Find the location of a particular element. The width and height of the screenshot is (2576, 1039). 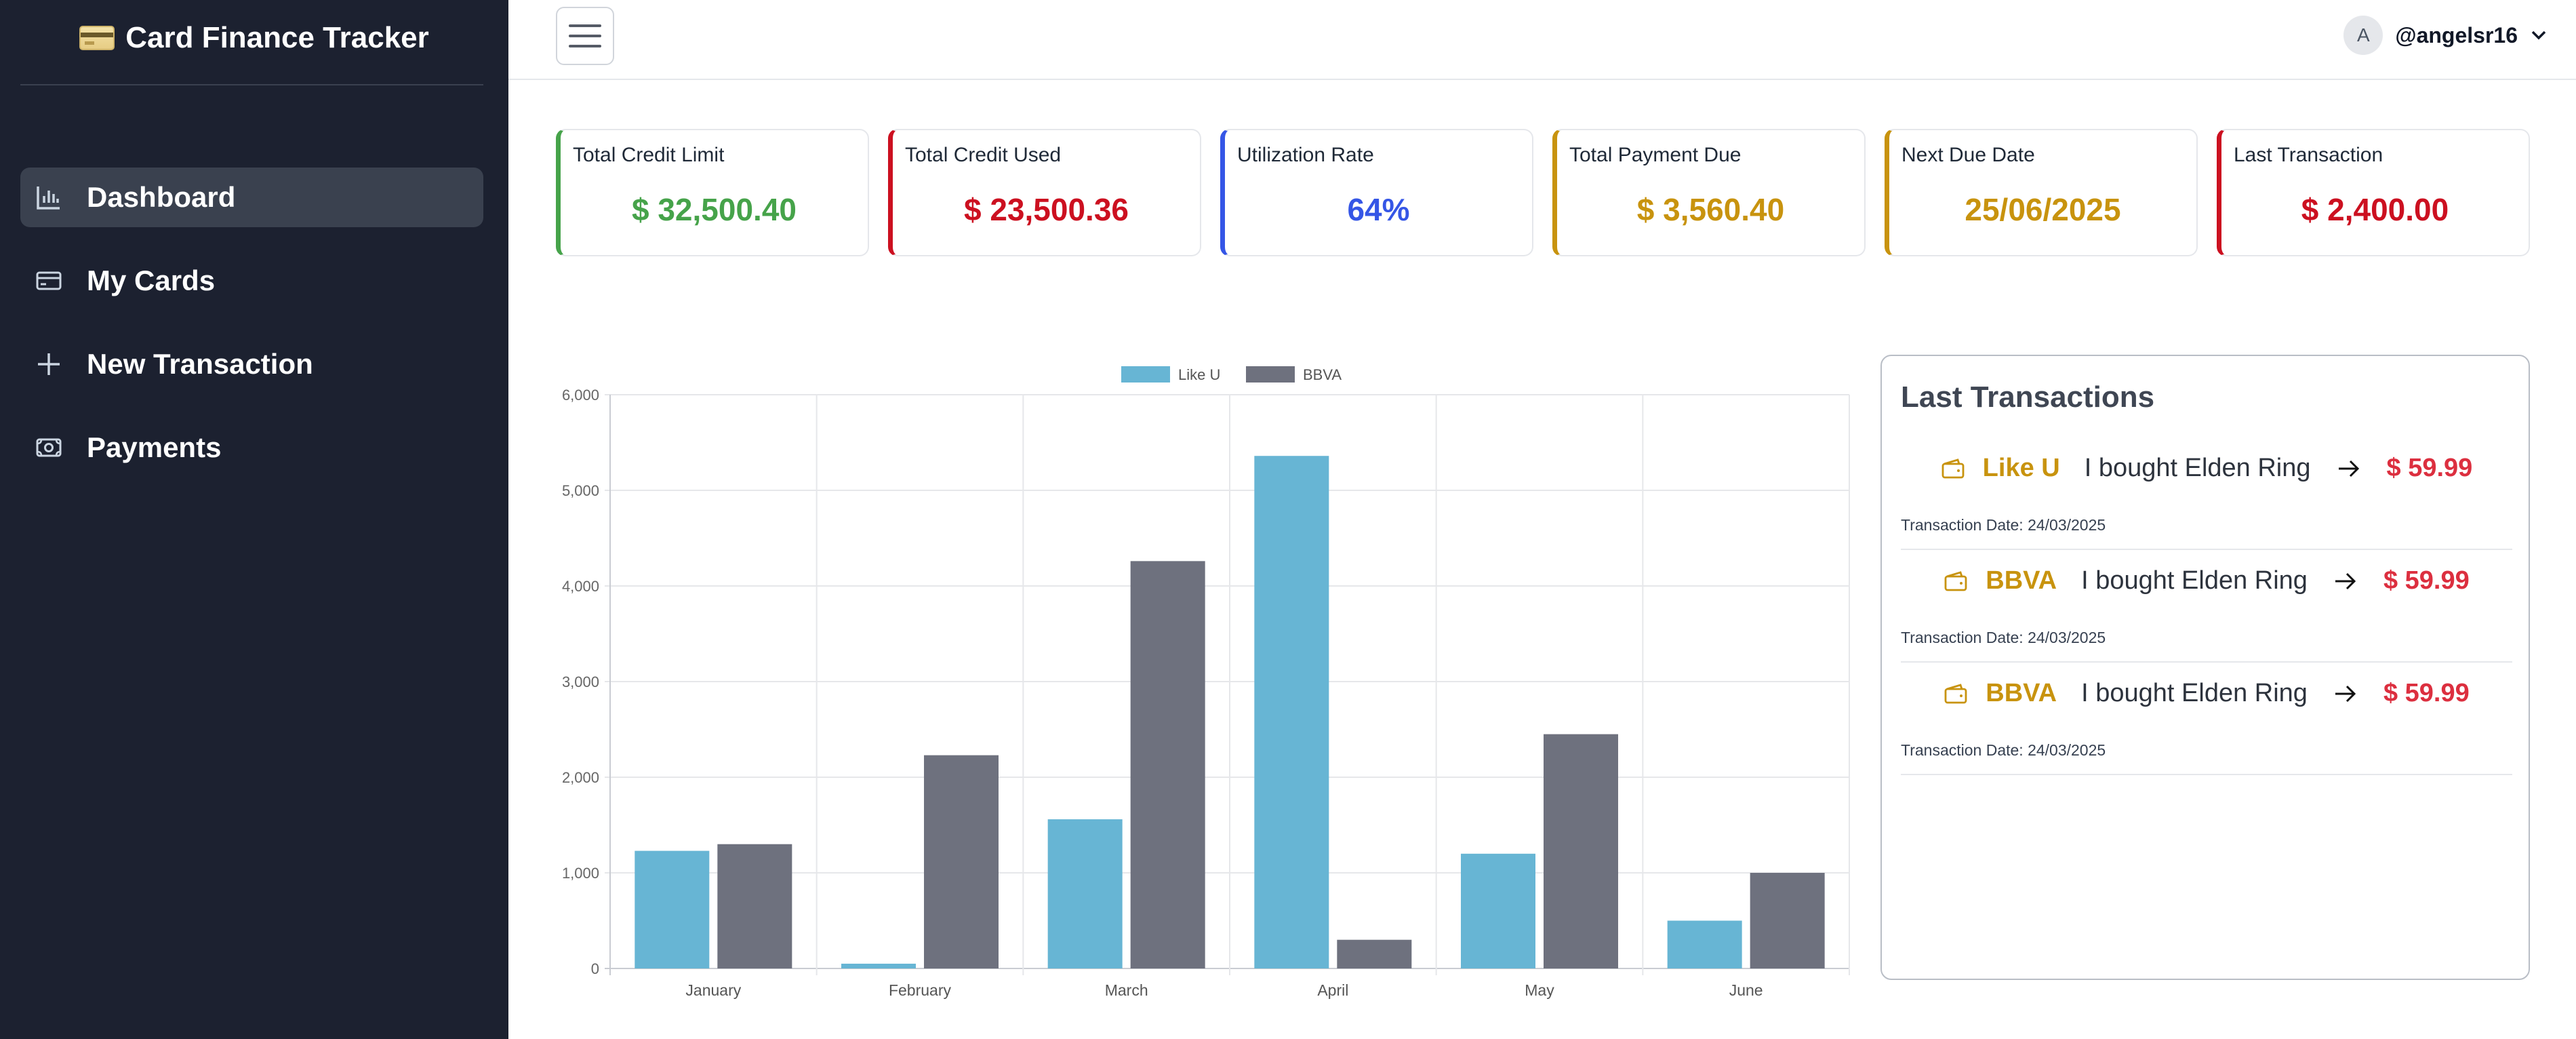

y-tick-label: 3,000 is located at coordinates (580, 681).